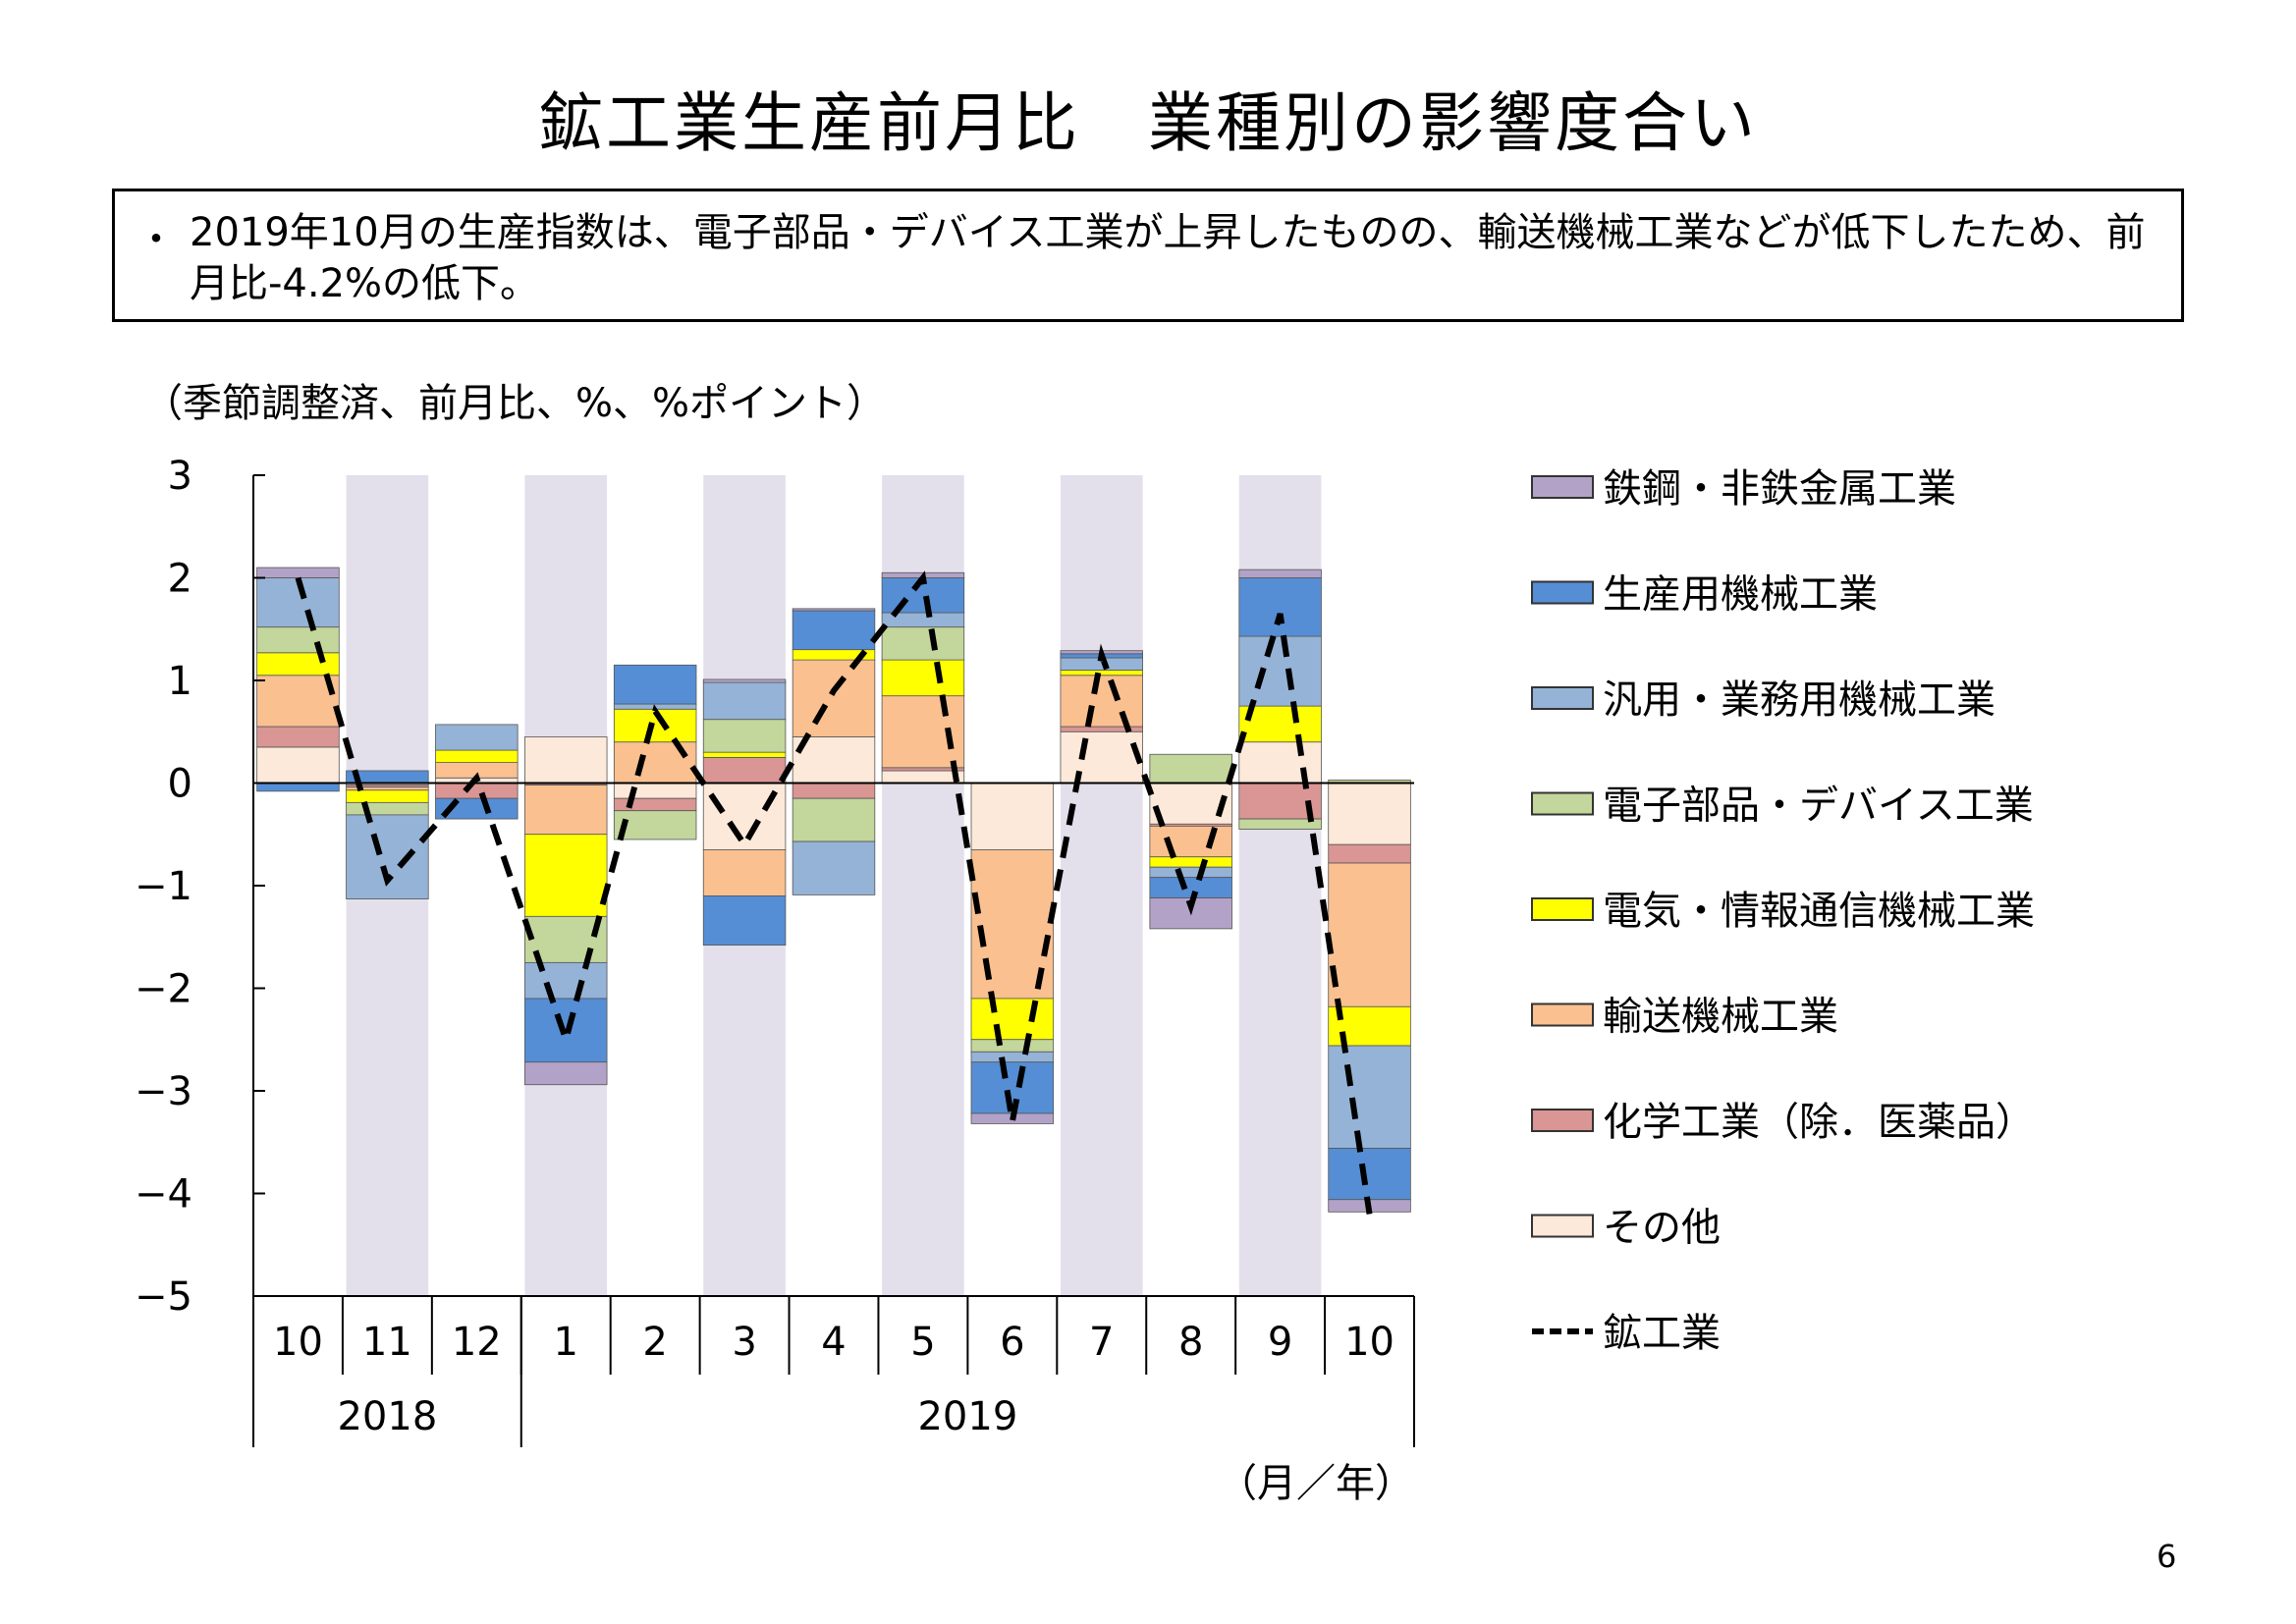  What do you see at coordinates (654, 1342) in the screenshot?
I see `x-tick-label: 2` at bounding box center [654, 1342].